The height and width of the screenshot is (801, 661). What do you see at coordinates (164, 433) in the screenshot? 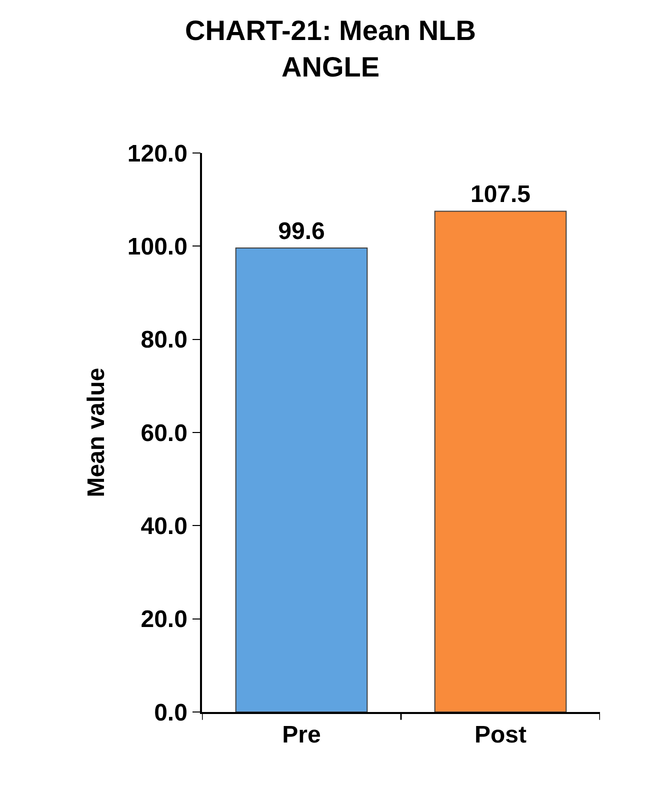
I see `y-tick-label: 60.0` at bounding box center [164, 433].